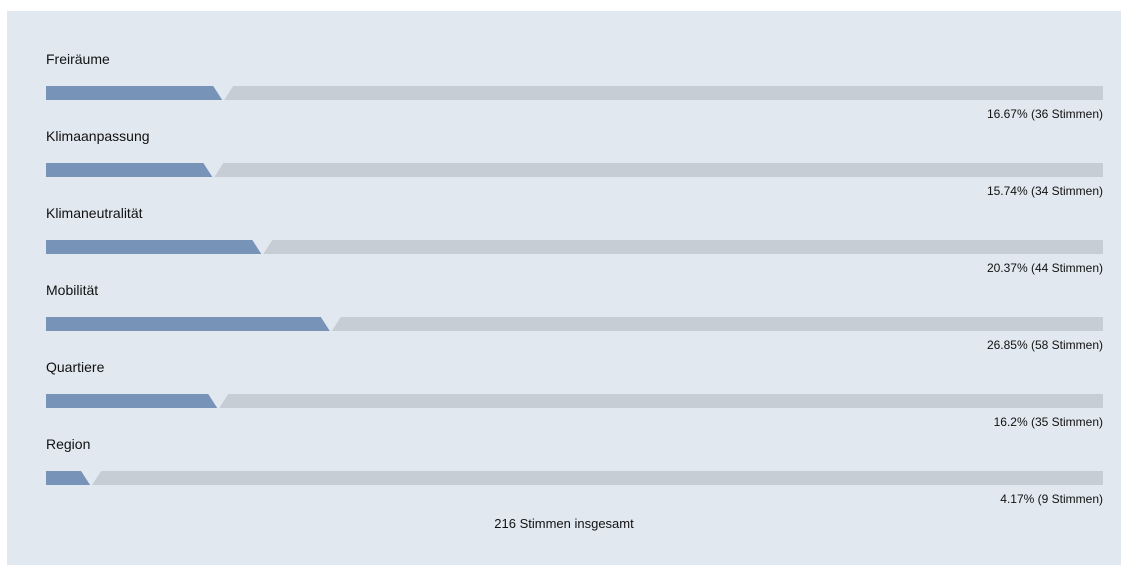  I want to click on result-percentage-label: 20.37% (44 Stimmen), so click(1044, 268).